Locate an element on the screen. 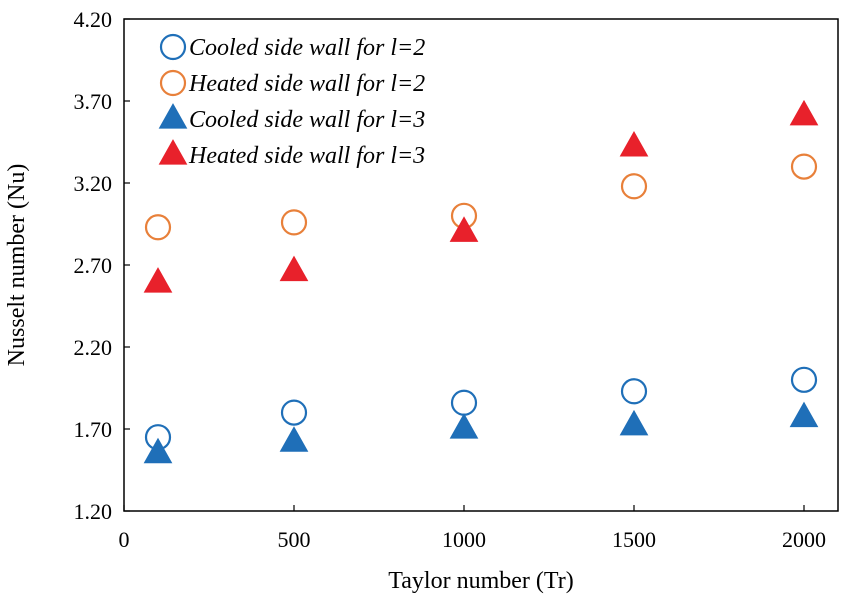 The width and height of the screenshot is (850, 603). legend-label: Heated side wall for l=2 is located at coordinates (306, 84).